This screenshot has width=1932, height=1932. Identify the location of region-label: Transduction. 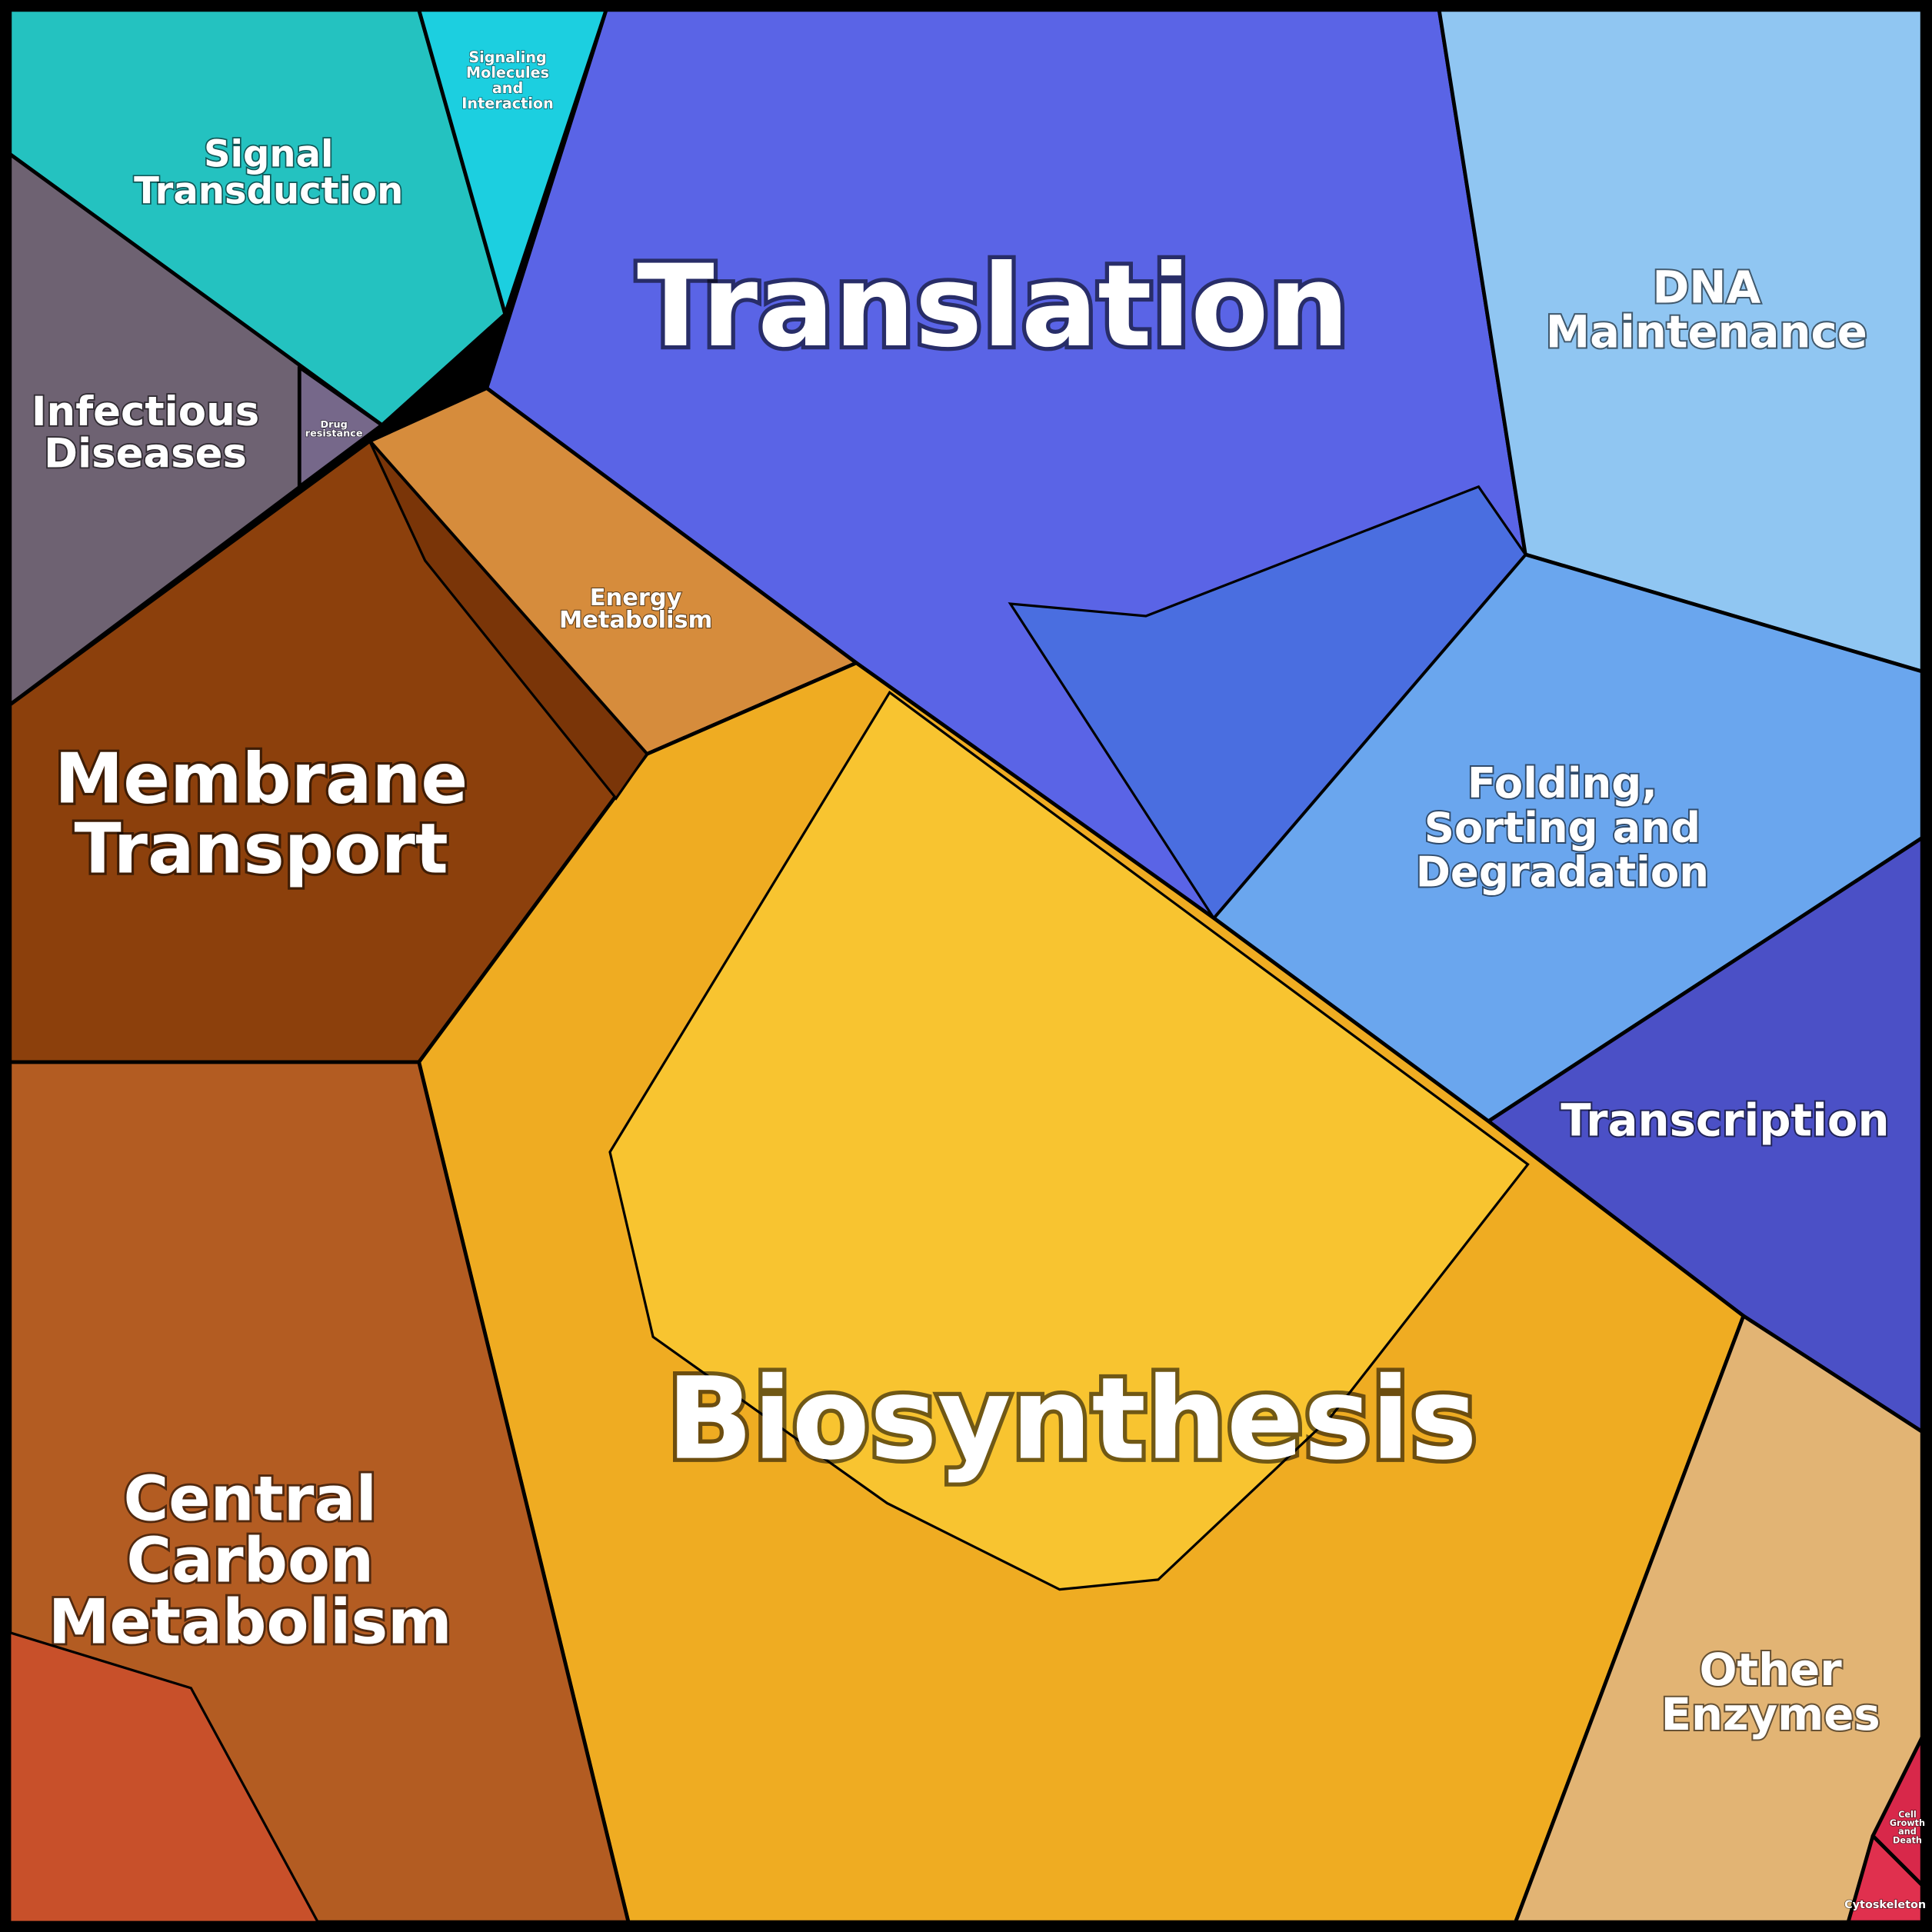
(268, 191).